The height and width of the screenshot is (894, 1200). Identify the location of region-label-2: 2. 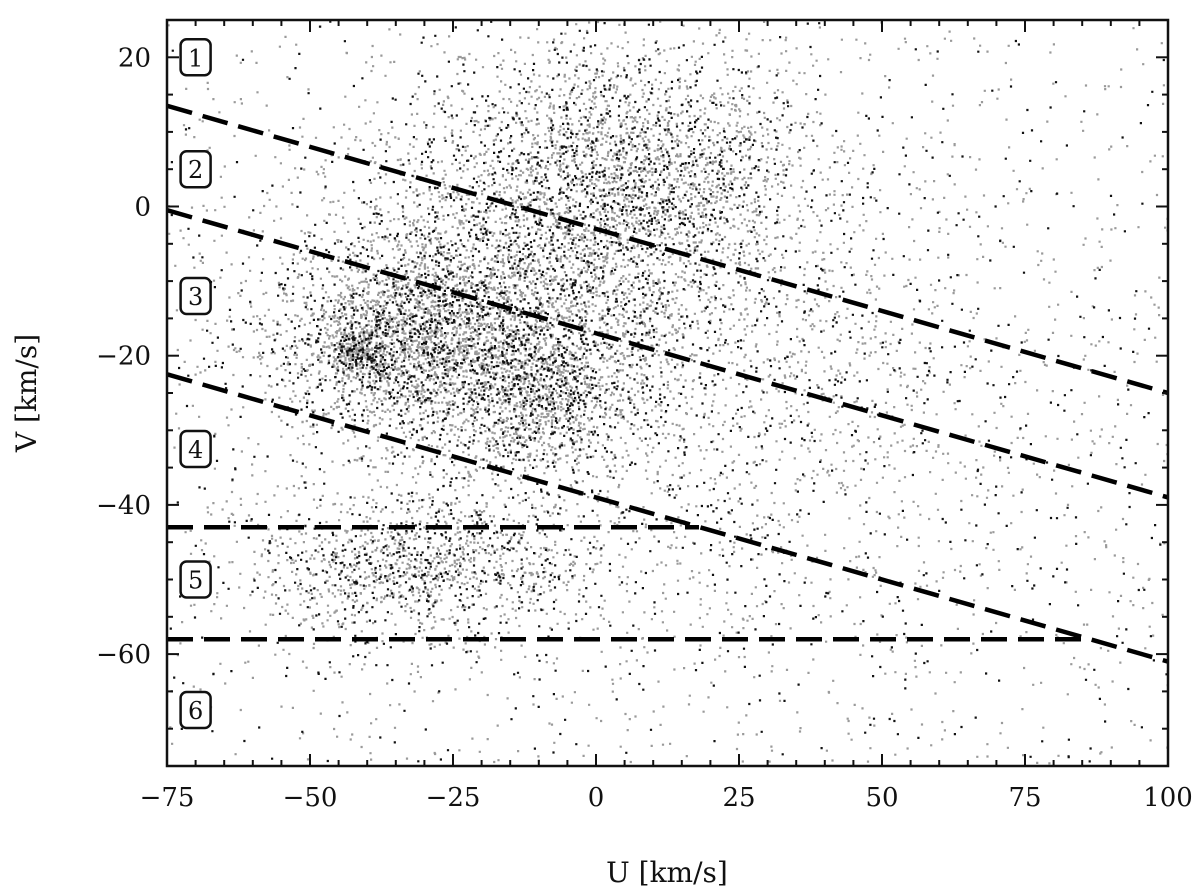
(195, 169).